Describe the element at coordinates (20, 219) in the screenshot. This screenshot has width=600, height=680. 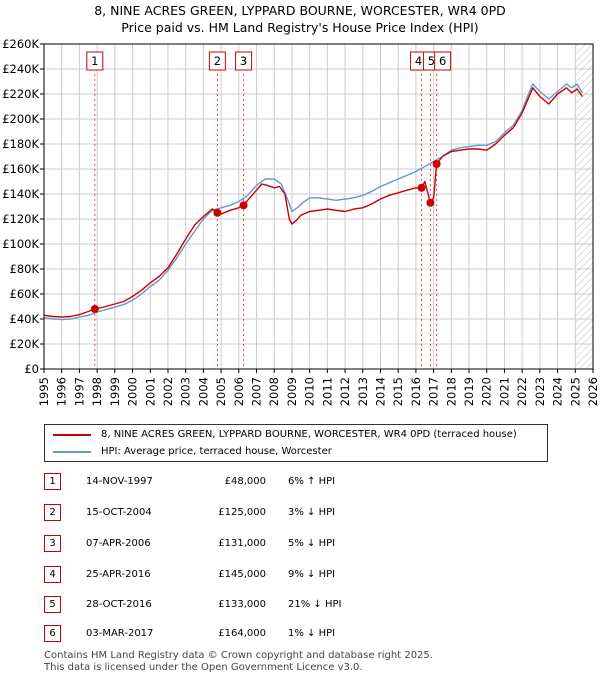
I see `y-tick-label: £120K` at that location.